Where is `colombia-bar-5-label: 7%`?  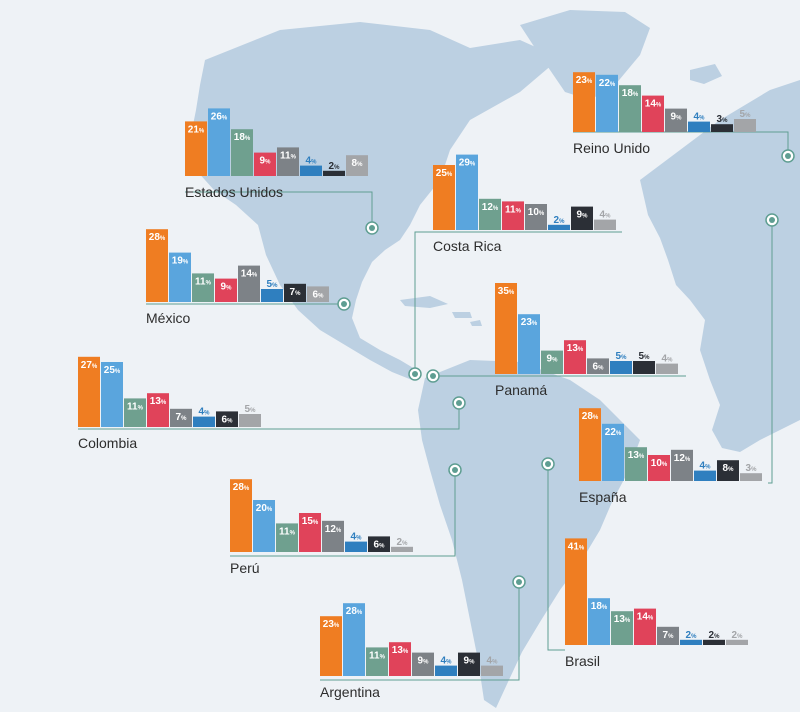 colombia-bar-5-label: 7% is located at coordinates (182, 417).